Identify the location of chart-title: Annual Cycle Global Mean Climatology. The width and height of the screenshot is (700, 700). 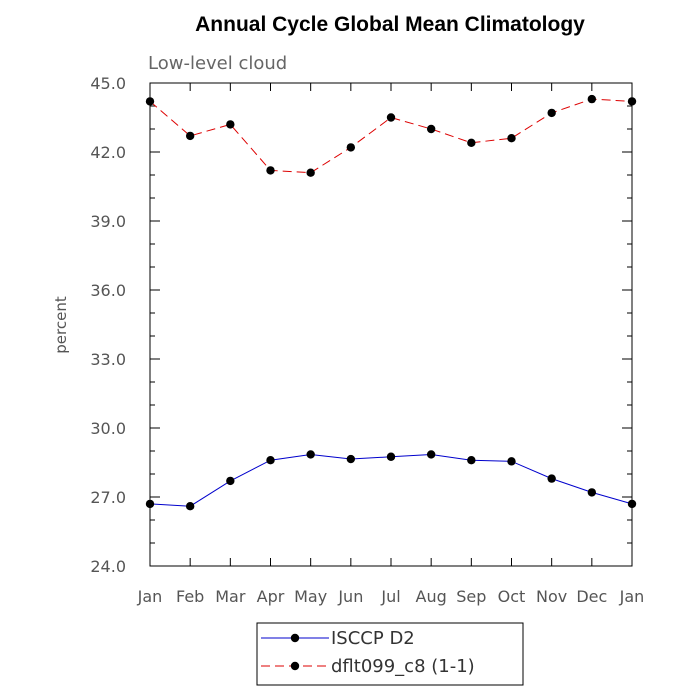
(390, 24).